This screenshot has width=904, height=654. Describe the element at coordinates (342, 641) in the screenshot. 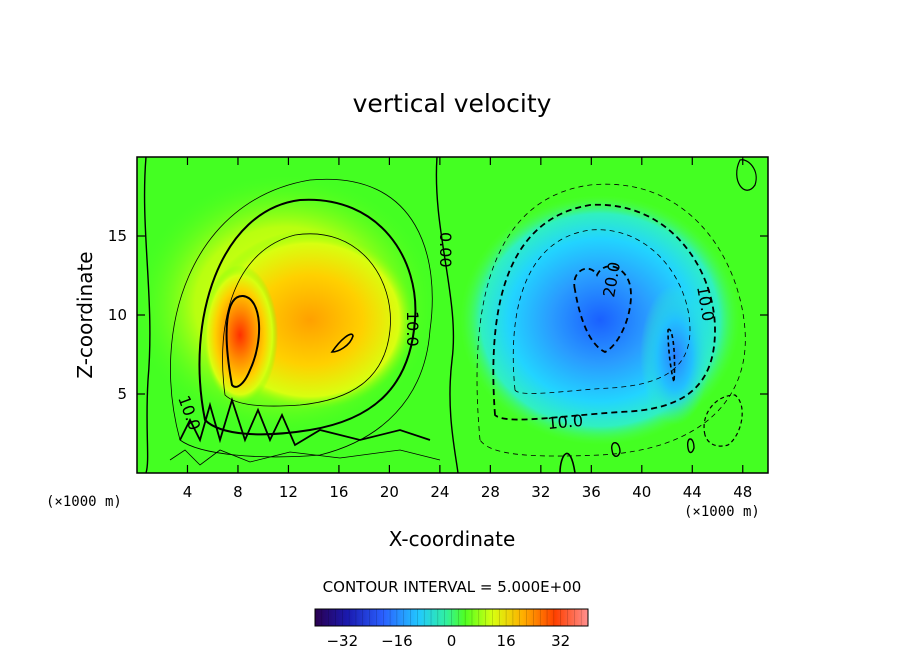

I see `colorbar-tick-label: −32` at that location.